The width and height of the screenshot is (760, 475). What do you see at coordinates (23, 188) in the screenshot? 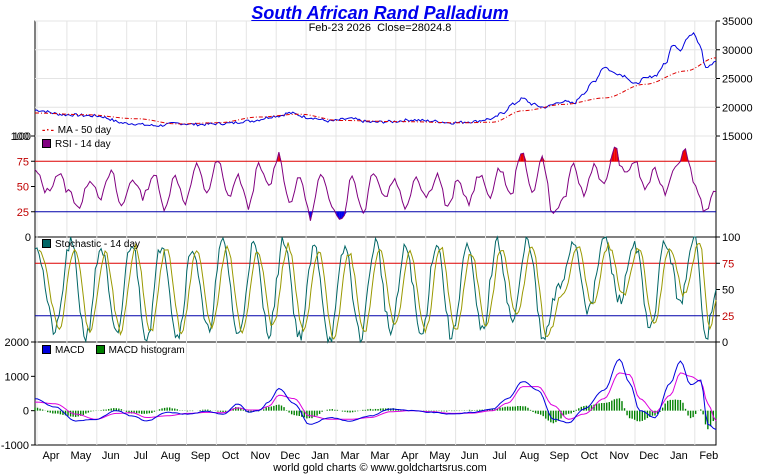
I see `y-tick-label-rsi: 50` at bounding box center [23, 188].